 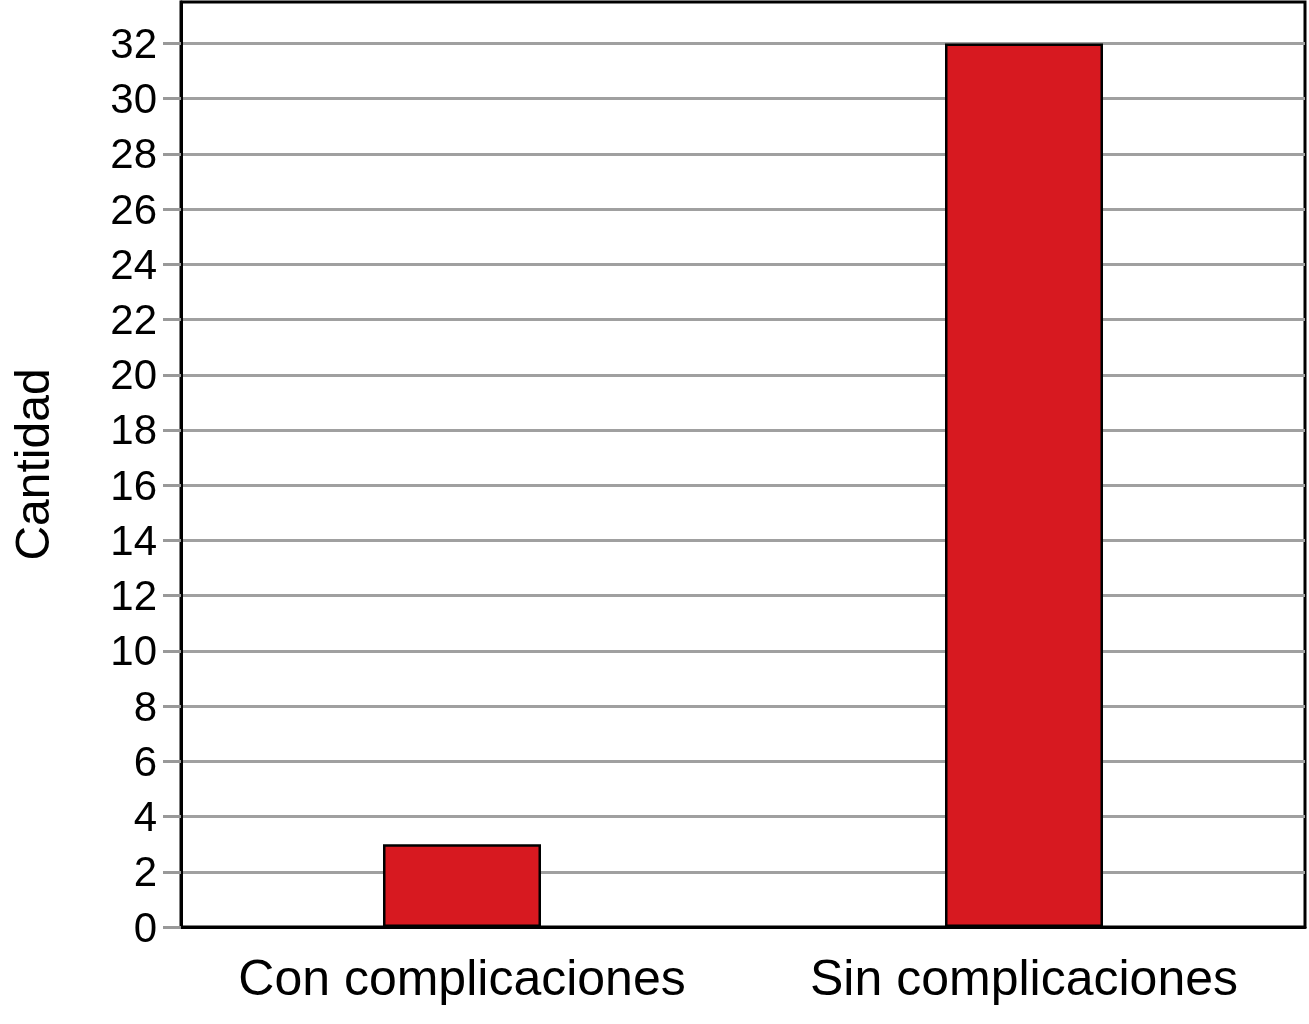 What do you see at coordinates (133, 596) in the screenshot?
I see `y-tick-label: 12` at bounding box center [133, 596].